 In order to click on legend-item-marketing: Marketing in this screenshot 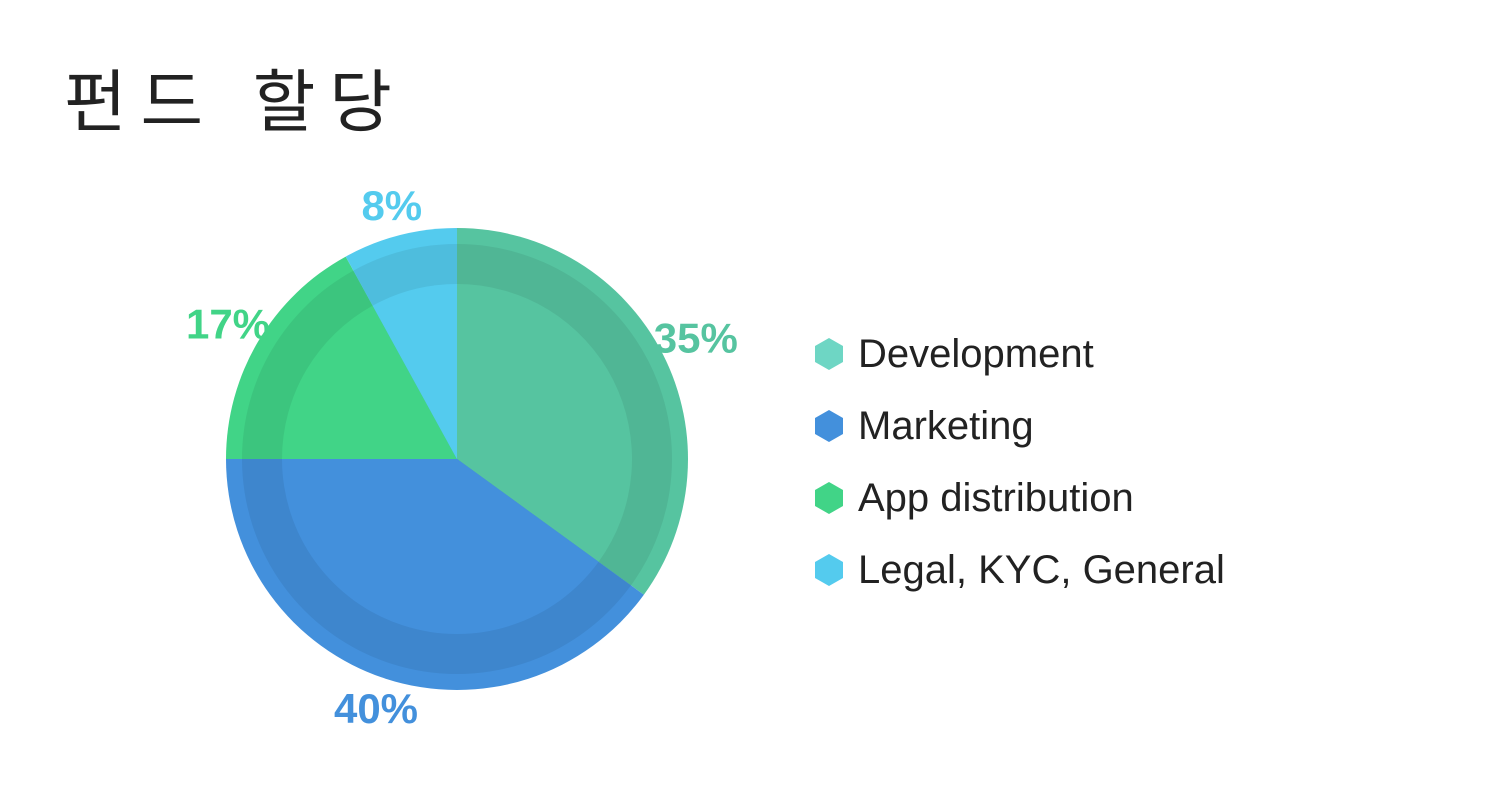, I will do `click(1018, 426)`.